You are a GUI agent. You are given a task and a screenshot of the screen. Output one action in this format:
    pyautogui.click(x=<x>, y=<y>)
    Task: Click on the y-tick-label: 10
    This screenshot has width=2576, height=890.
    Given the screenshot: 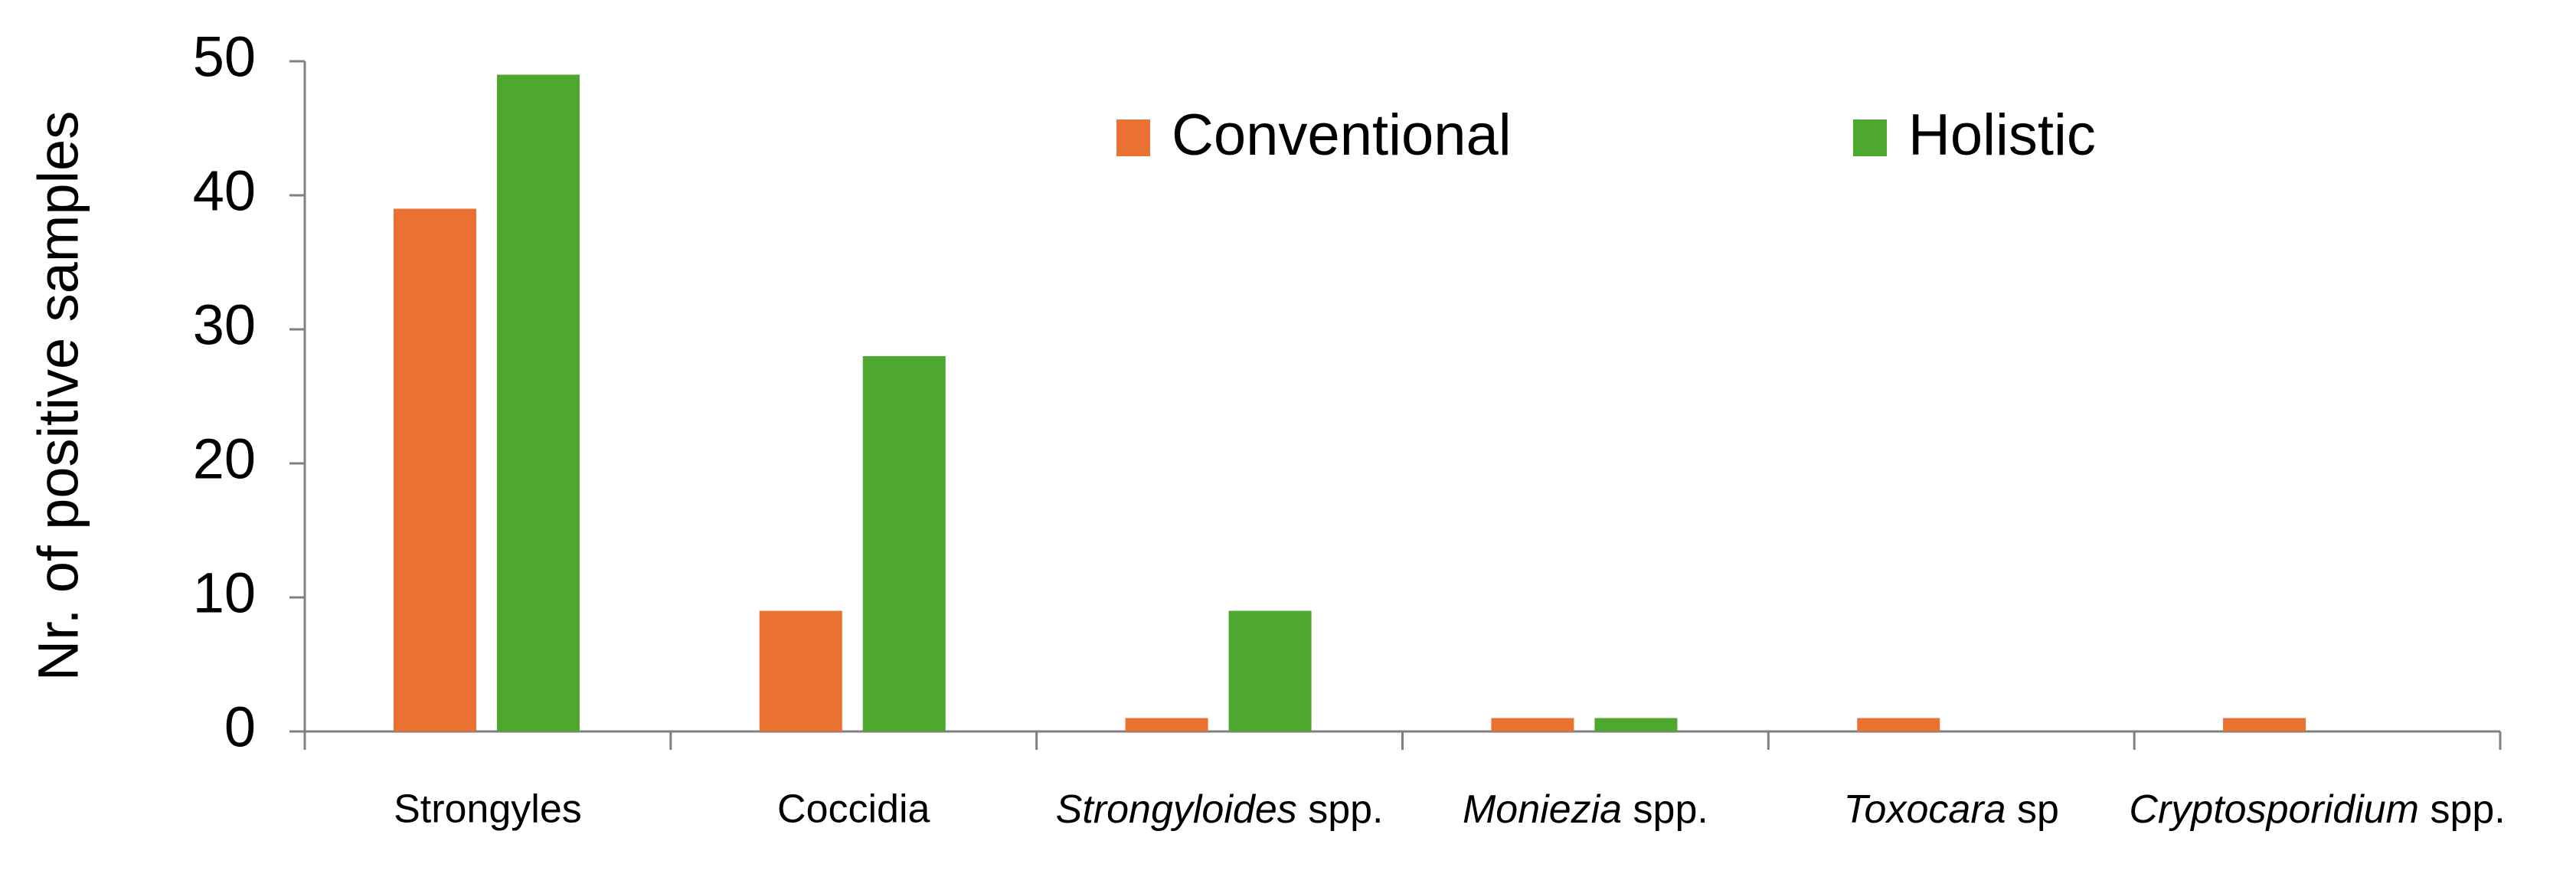 What is the action you would take?
    pyautogui.click(x=224, y=593)
    